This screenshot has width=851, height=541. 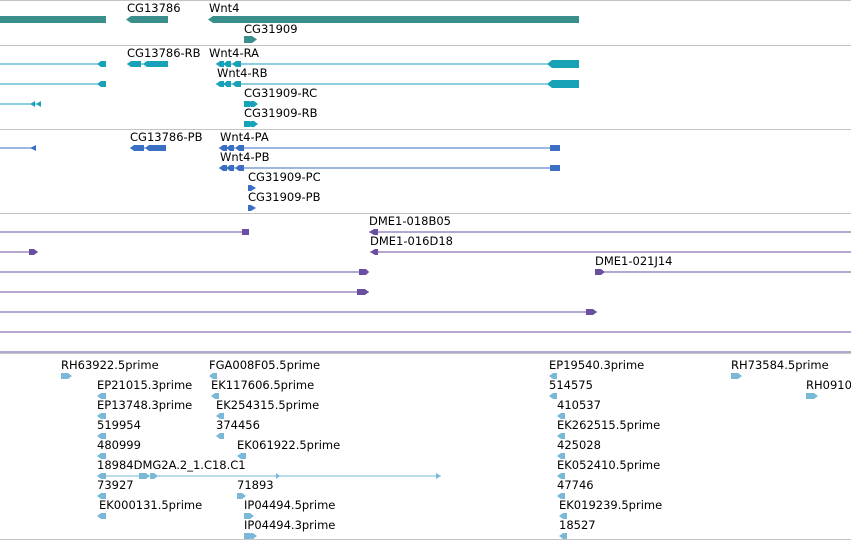 I want to click on clone-label: DME1-016D18, so click(x=411, y=241).